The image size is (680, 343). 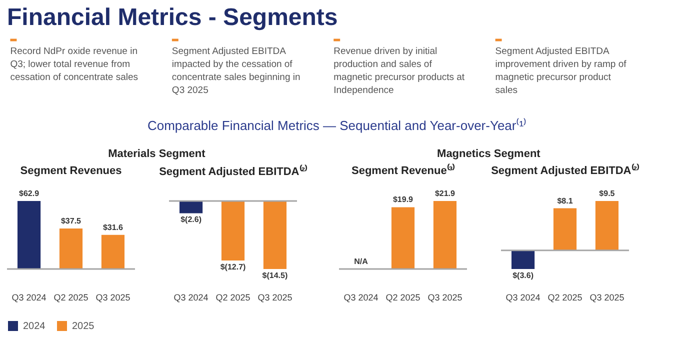 What do you see at coordinates (561, 71) in the screenshot?
I see `text: Segment Adjusted EBITDA improvement driven by ramp of magnetic precursor product sales` at bounding box center [561, 71].